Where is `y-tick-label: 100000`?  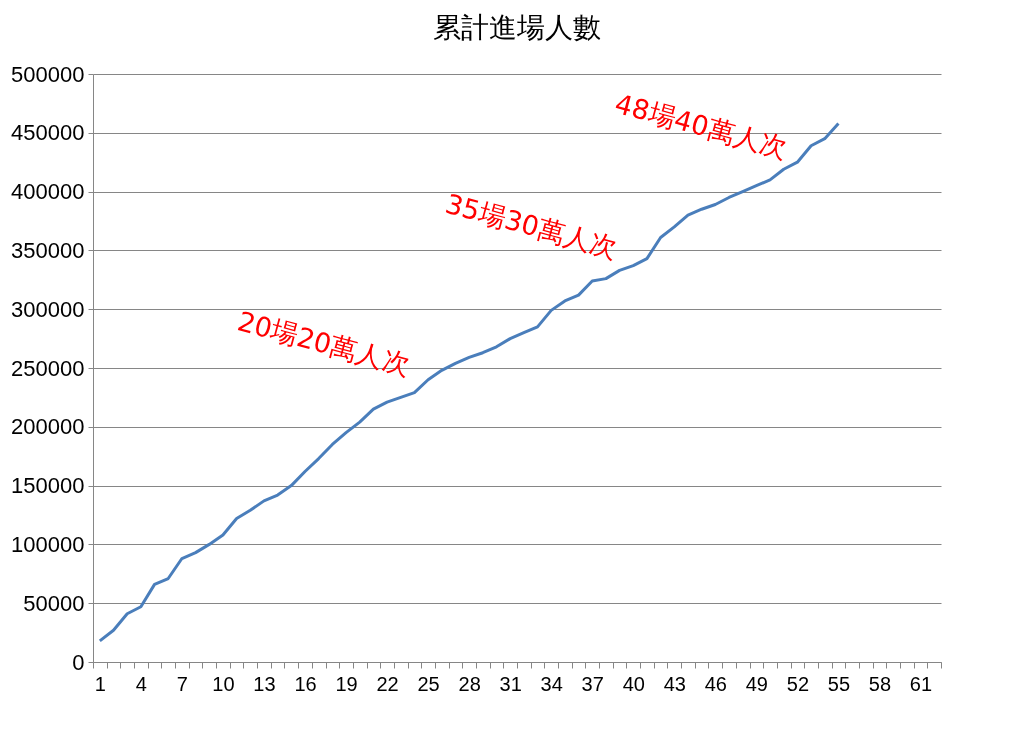
y-tick-label: 100000 is located at coordinates (48, 544).